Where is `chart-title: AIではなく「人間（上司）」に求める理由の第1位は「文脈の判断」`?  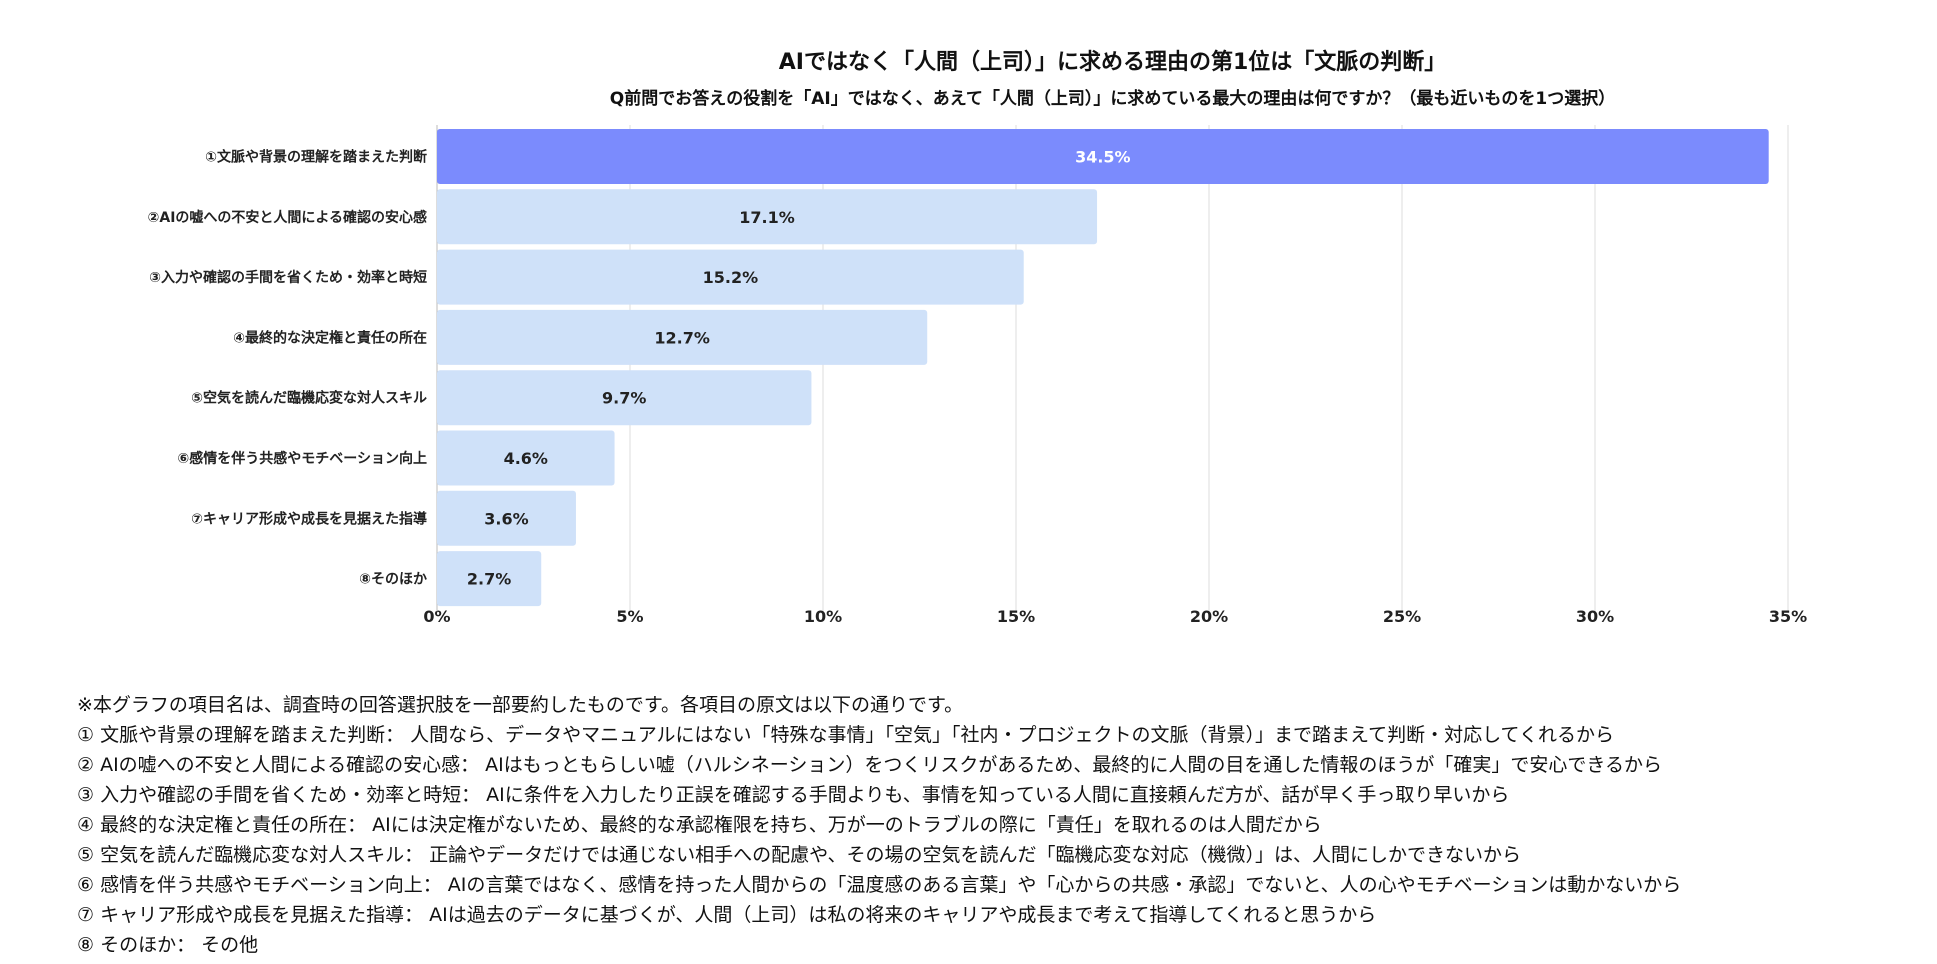 chart-title: AIではなく「人間（上司）」に求める理由の第1位は「文脈の判断」 is located at coordinates (1112, 62).